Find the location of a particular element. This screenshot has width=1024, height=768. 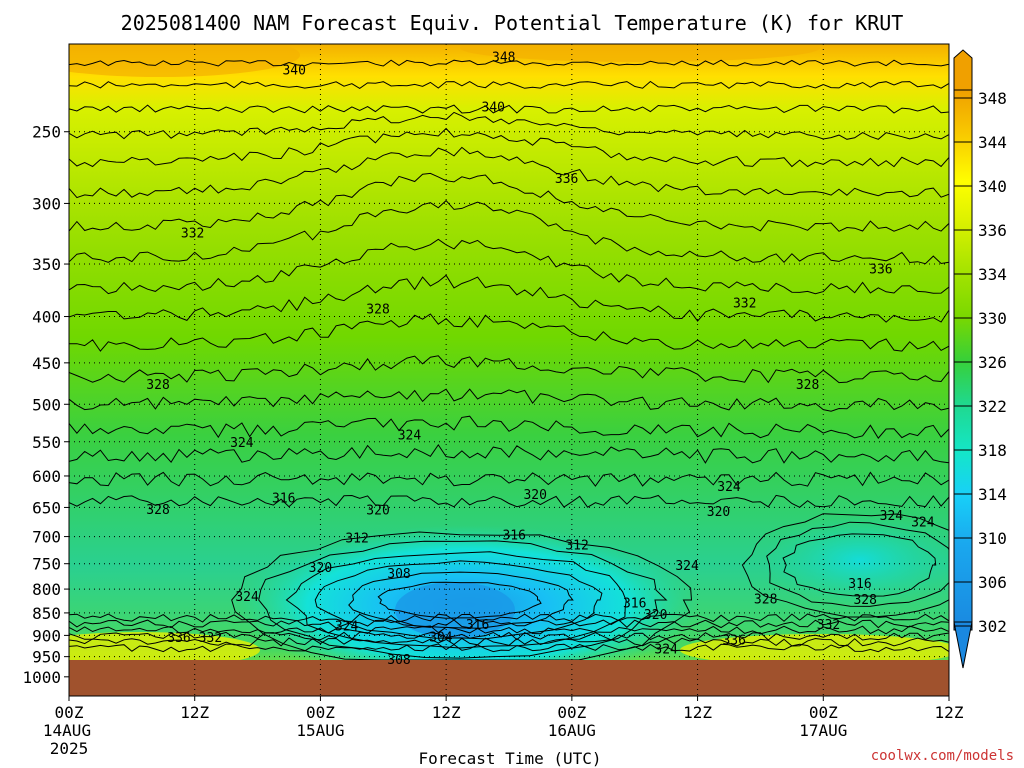

y-tick-label: 450 is located at coordinates (46, 363).